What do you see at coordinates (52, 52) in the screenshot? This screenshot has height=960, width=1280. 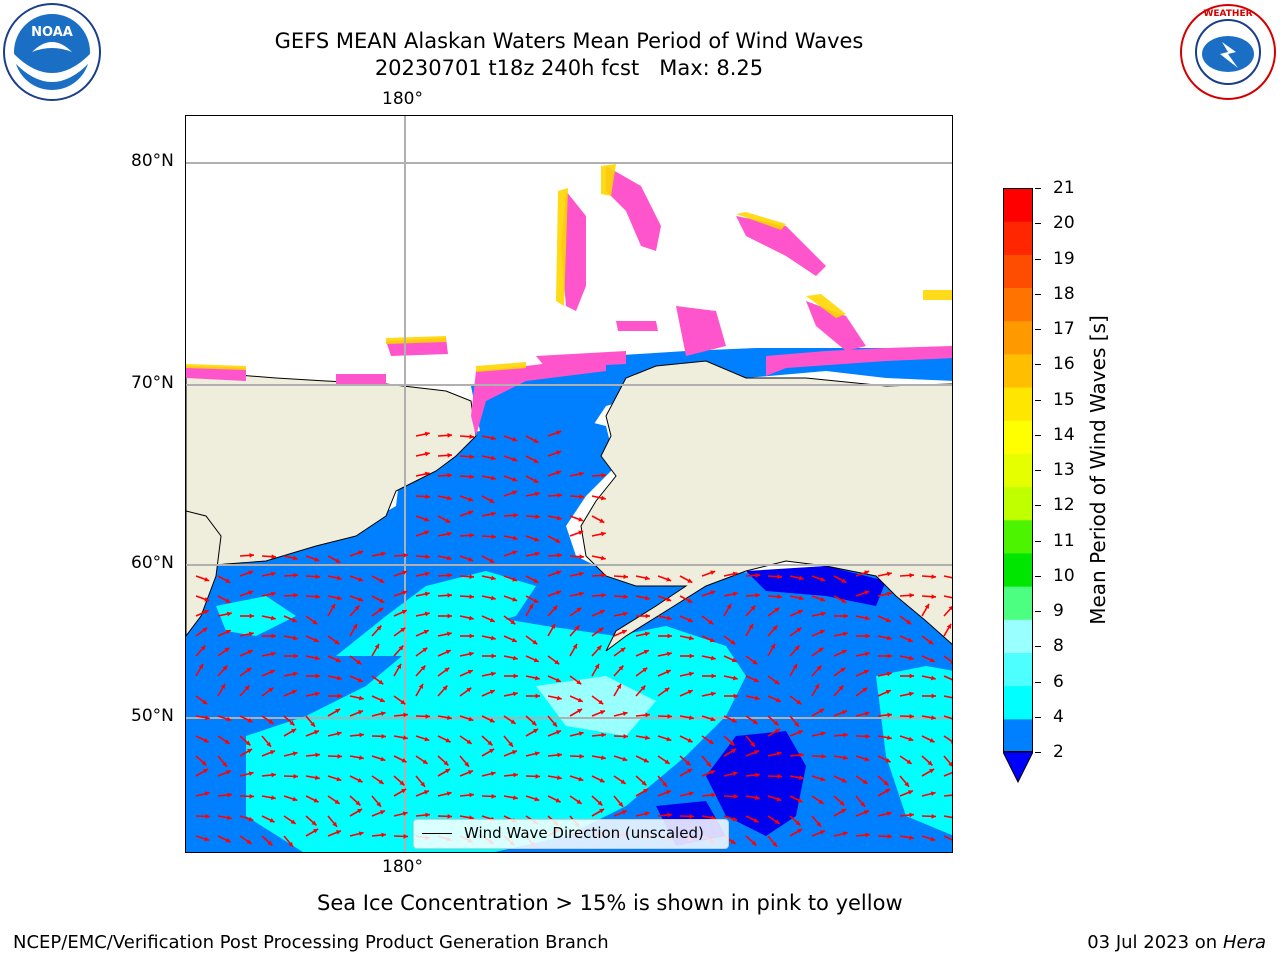 I see `noaa-logo: NOAA` at bounding box center [52, 52].